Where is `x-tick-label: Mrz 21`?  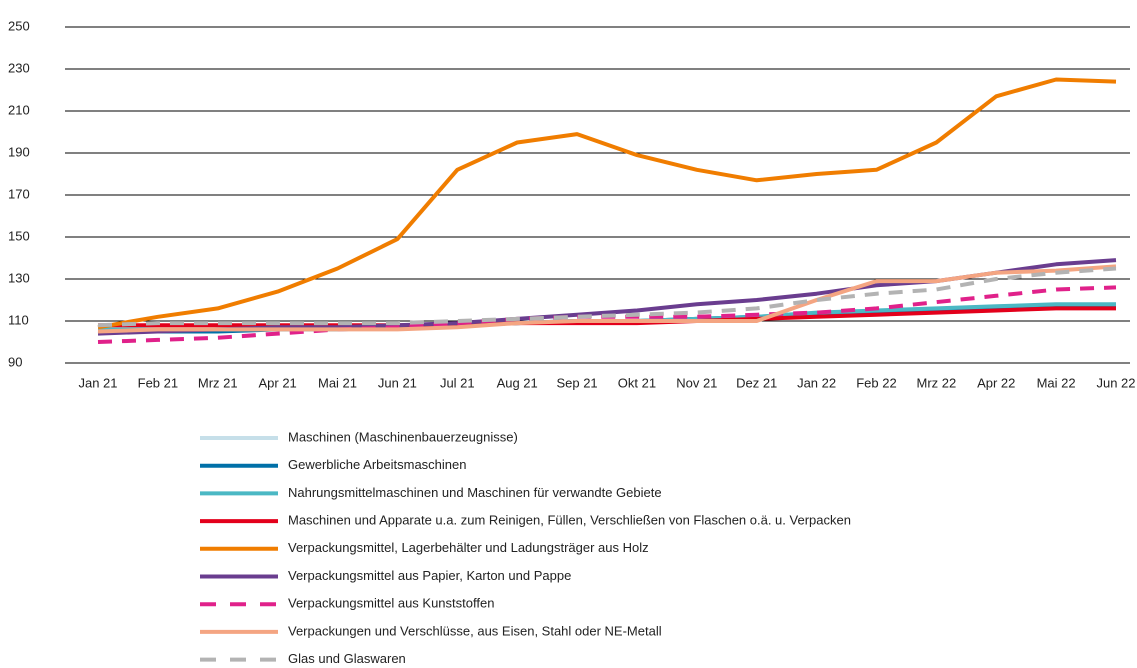 x-tick-label: Mrz 21 is located at coordinates (218, 382).